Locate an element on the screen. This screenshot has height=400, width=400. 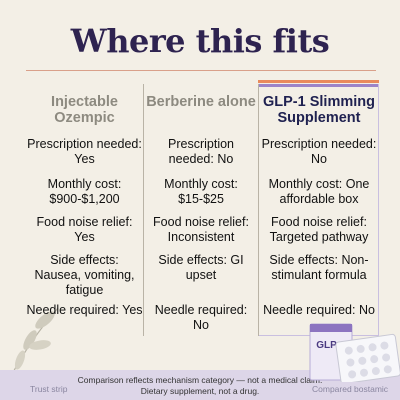
table-cell: Monthly cost: One affordable box is located at coordinates (319, 191).